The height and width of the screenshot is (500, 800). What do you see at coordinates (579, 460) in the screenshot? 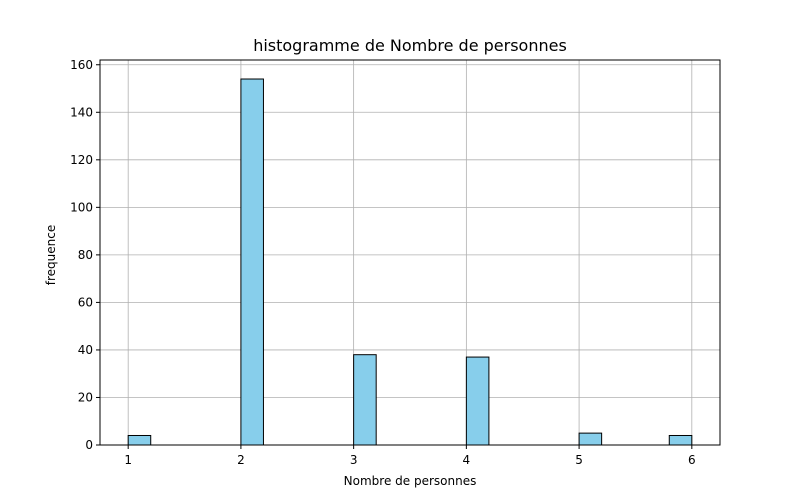
I see `x-tick-label: 5` at bounding box center [579, 460].